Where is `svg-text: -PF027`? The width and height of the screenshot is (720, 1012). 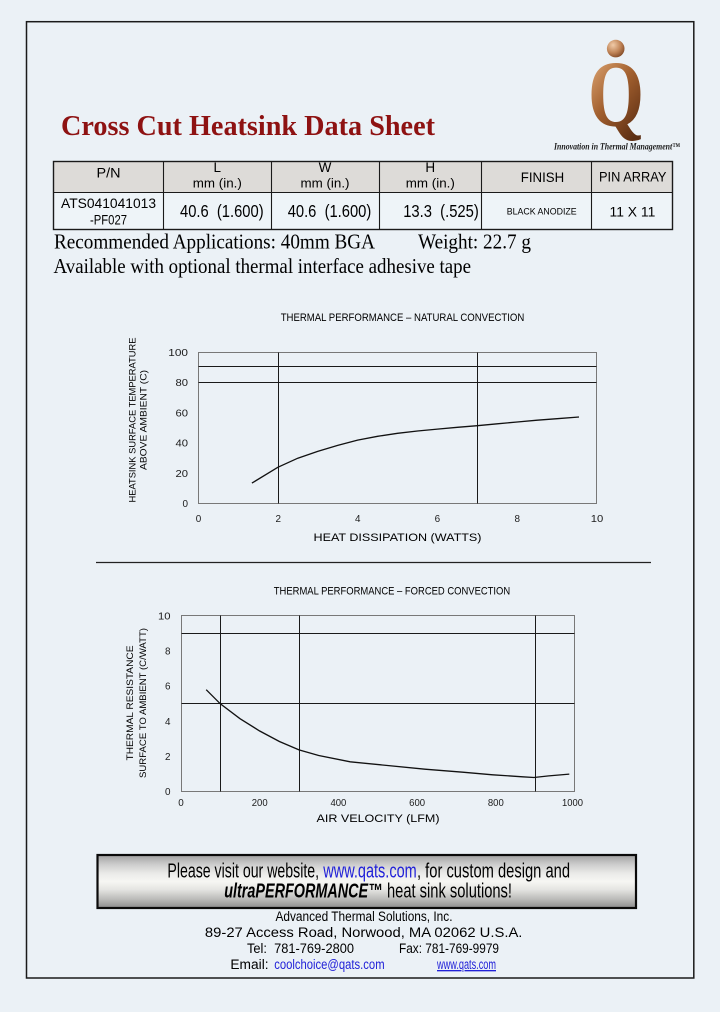
svg-text: -PF027 is located at coordinates (108, 220).